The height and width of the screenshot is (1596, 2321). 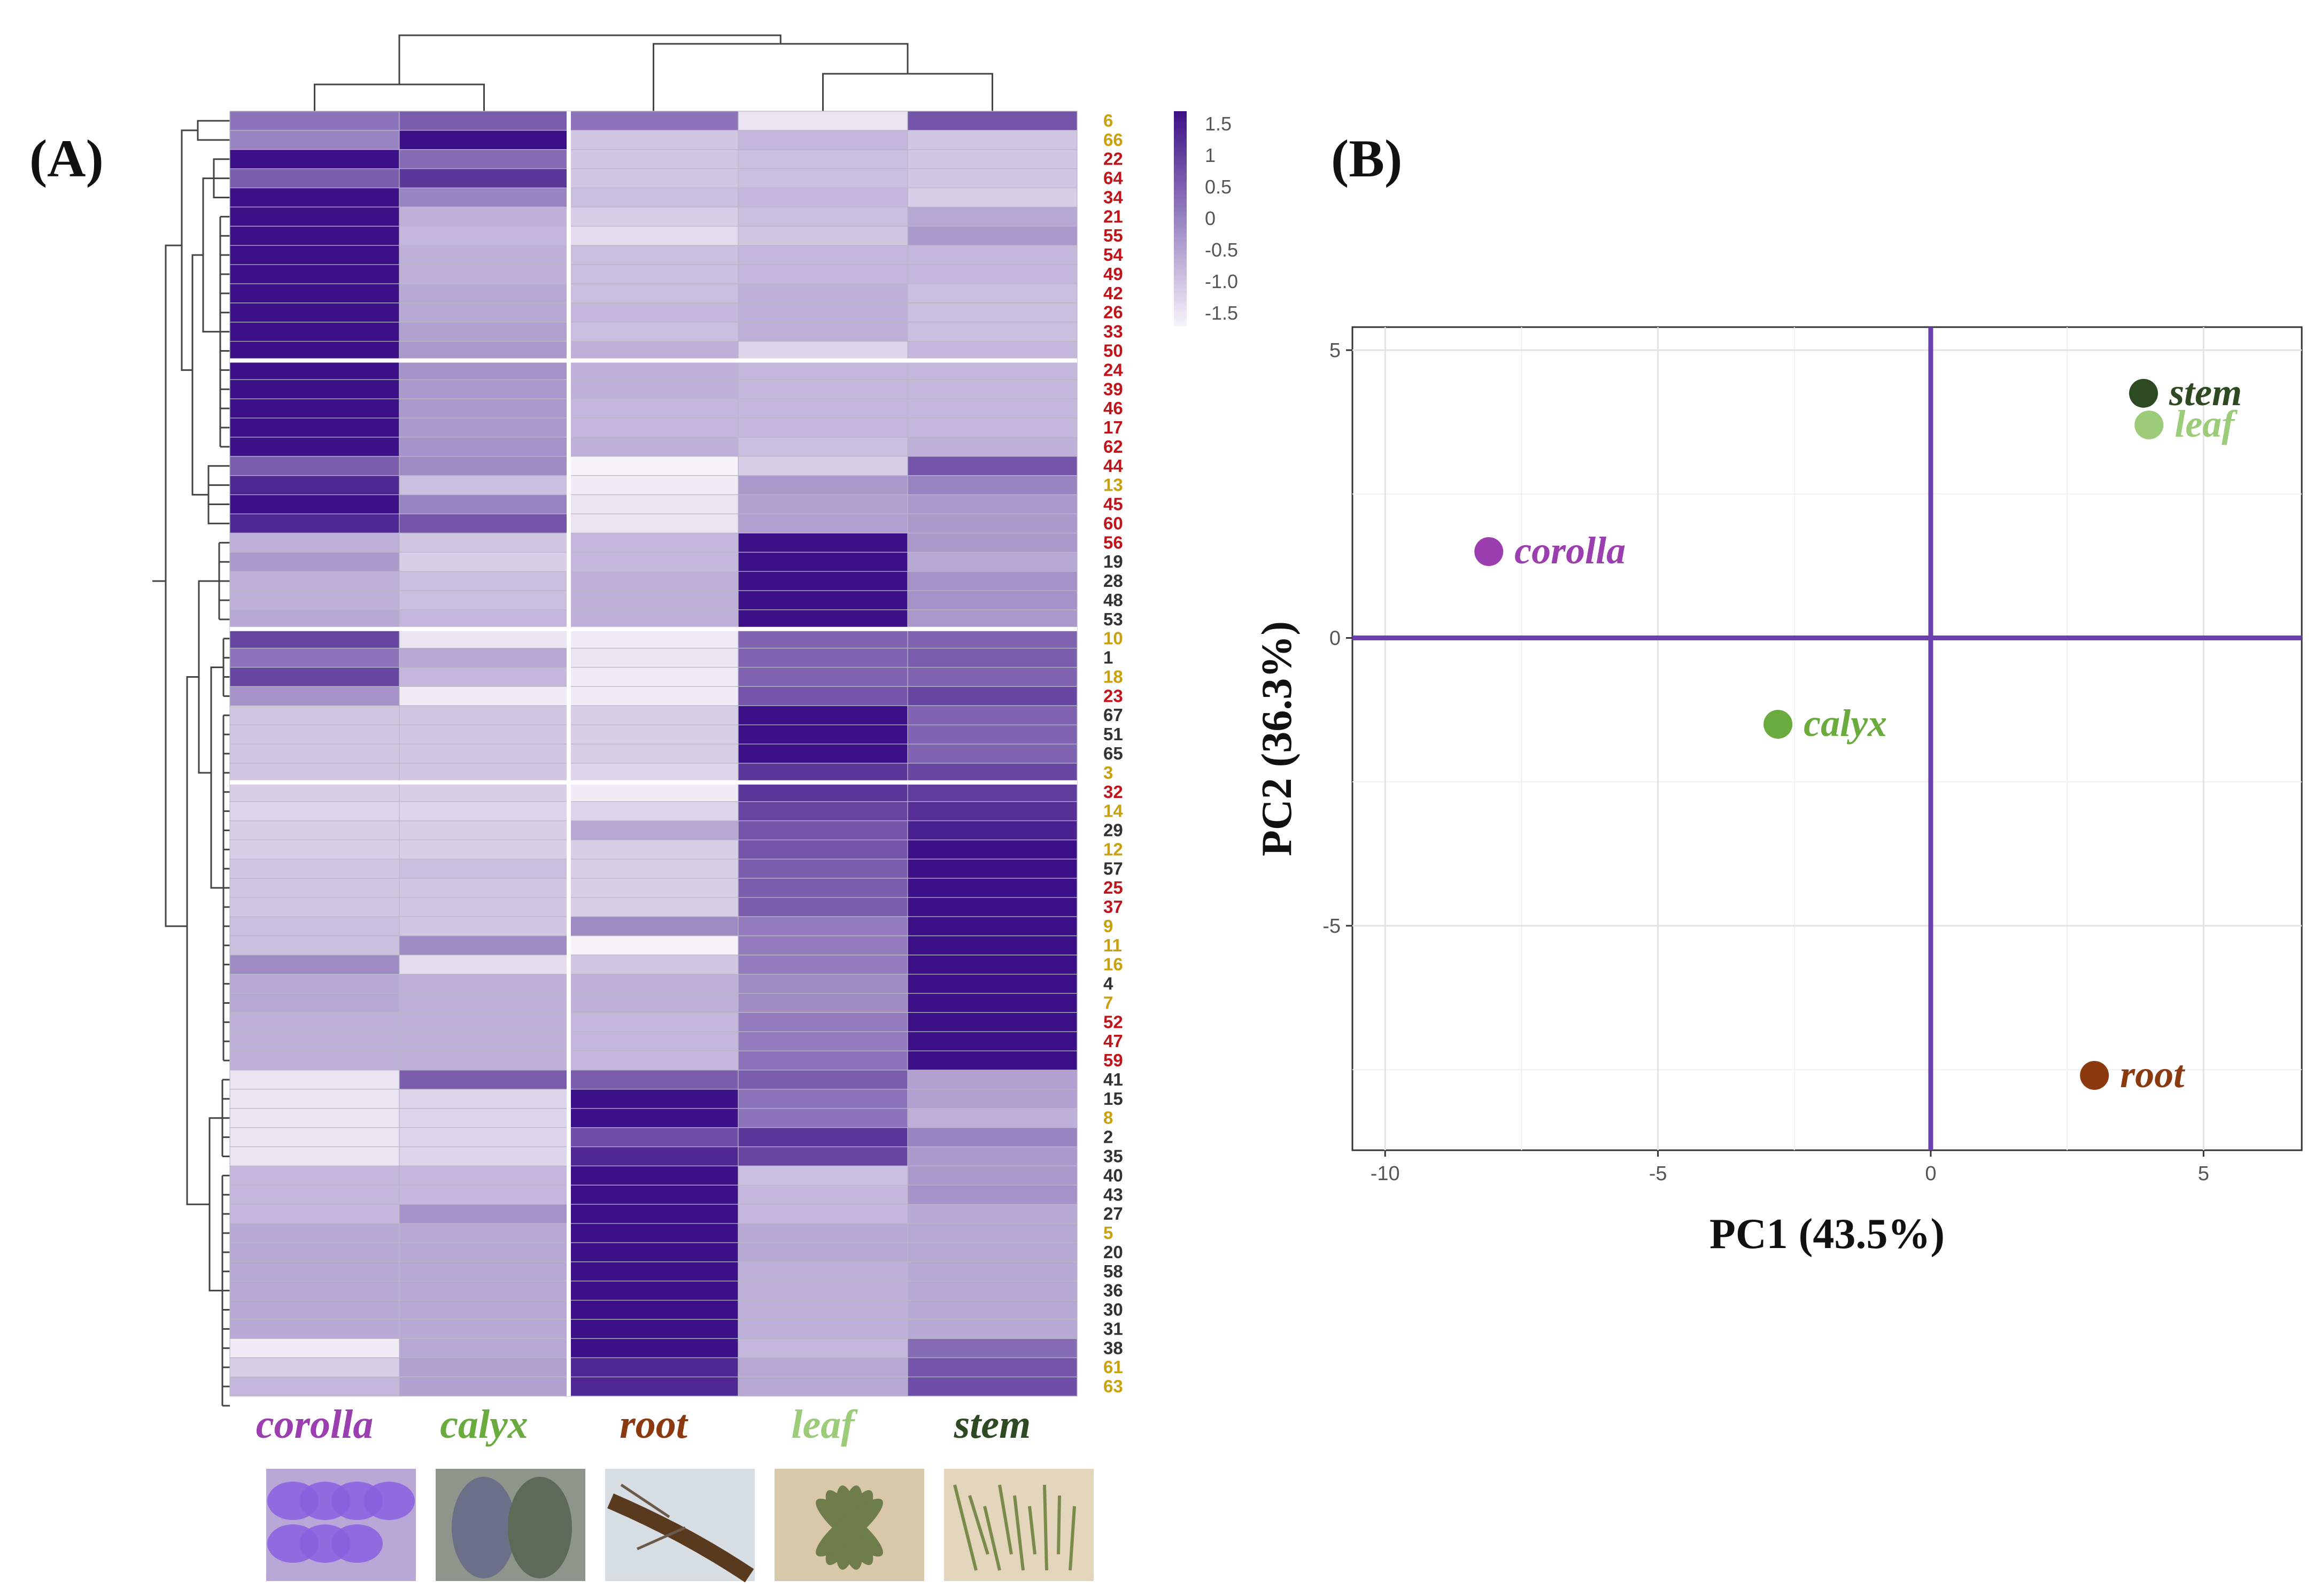 I want to click on row-label: 41, so click(x=1113, y=1079).